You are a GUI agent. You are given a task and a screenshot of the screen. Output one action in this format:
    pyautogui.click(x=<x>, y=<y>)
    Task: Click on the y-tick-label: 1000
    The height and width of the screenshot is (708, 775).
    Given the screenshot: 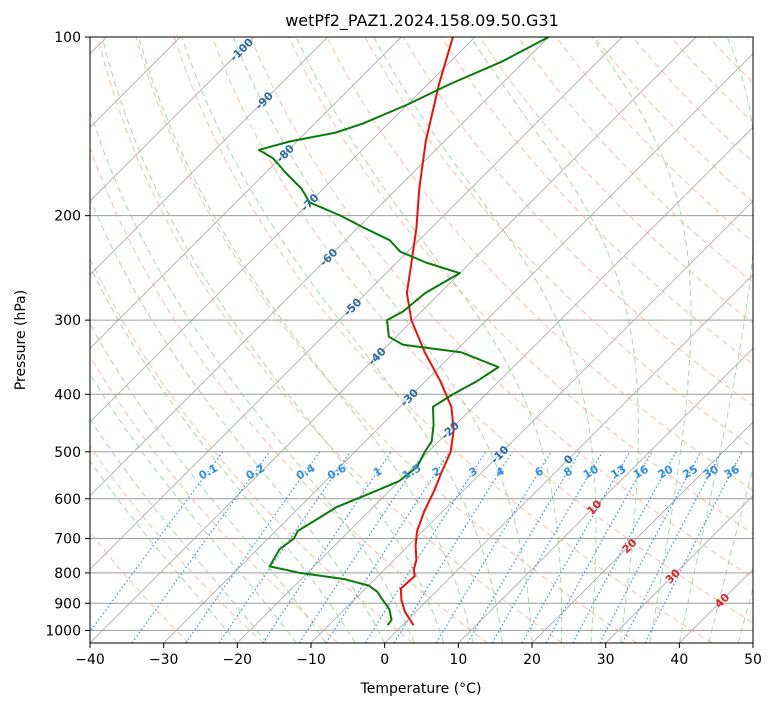 What is the action you would take?
    pyautogui.click(x=63, y=631)
    